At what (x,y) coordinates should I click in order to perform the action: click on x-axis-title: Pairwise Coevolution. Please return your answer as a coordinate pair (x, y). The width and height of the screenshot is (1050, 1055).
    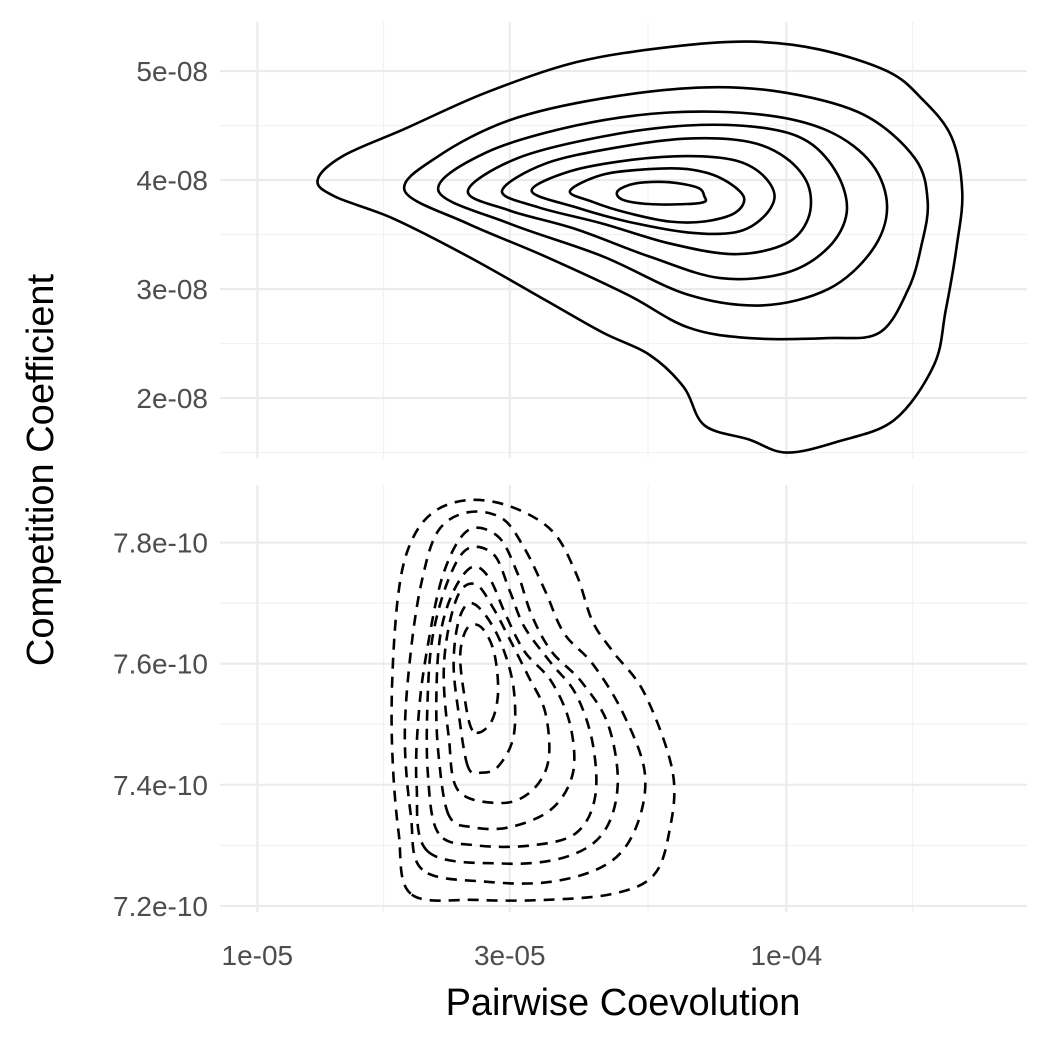
    Looking at the image, I should click on (623, 1003).